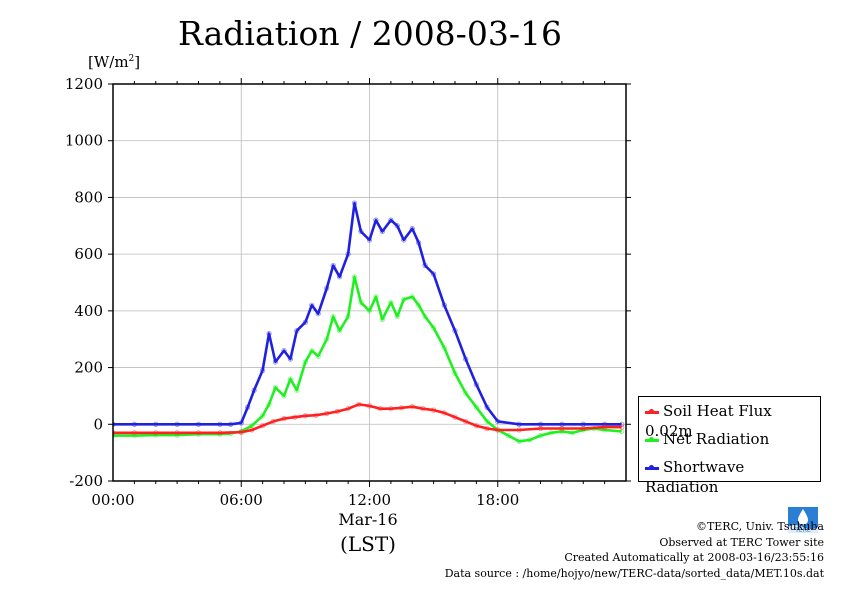 The image size is (842, 595). What do you see at coordinates (652, 411) in the screenshot?
I see `legend-swatch-soil` at bounding box center [652, 411].